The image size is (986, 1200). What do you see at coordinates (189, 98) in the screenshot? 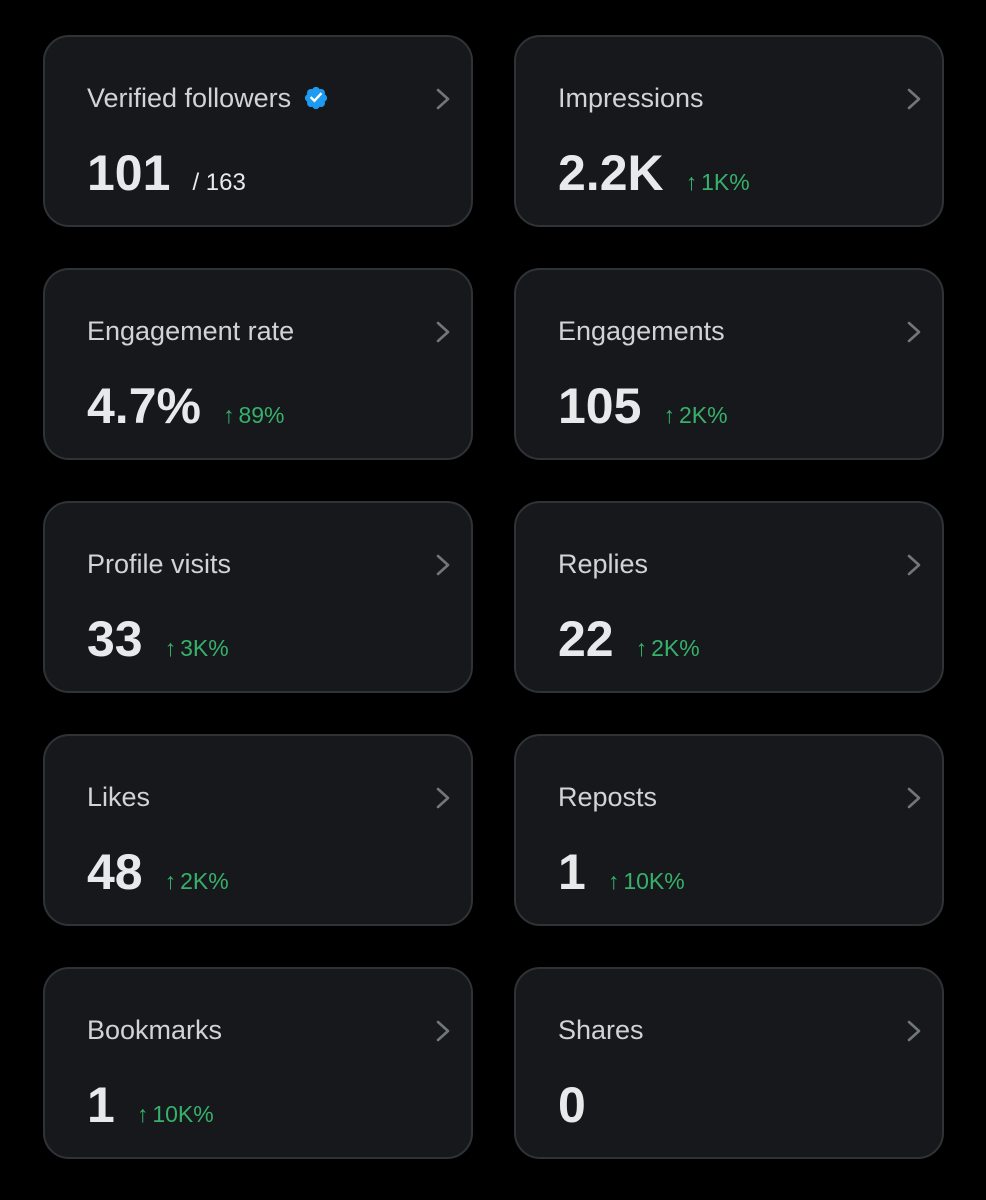
I see `metric-title-text: Verified followers` at bounding box center [189, 98].